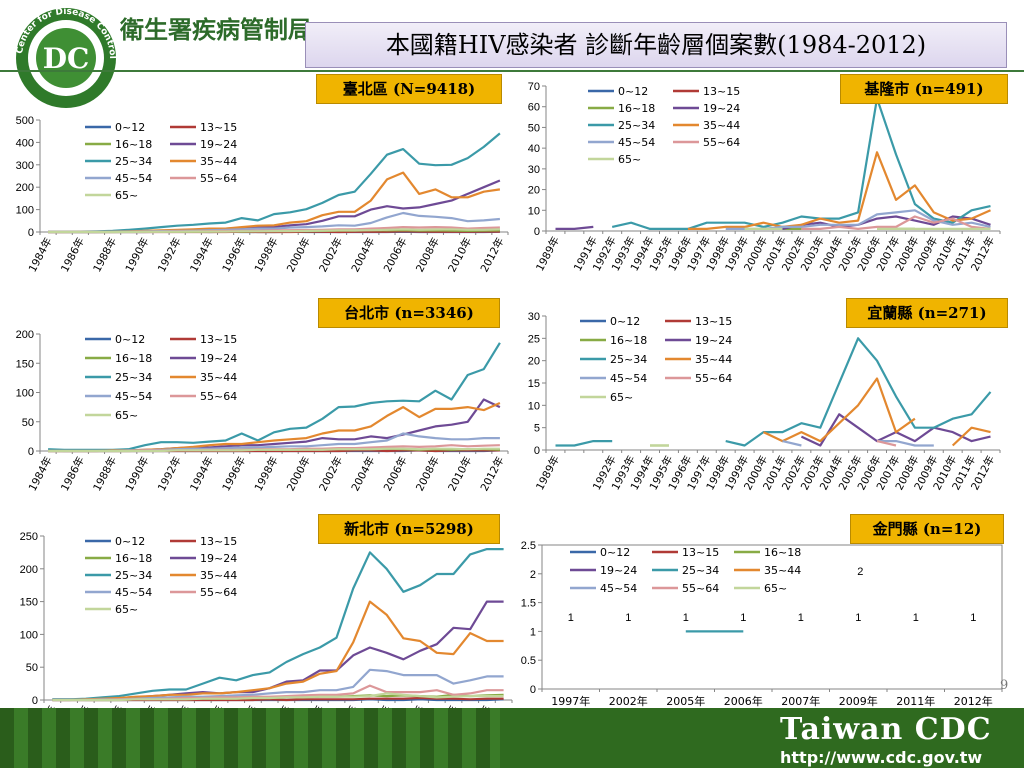  I want to click on x-tick-label: 2004年, so click(363, 473).